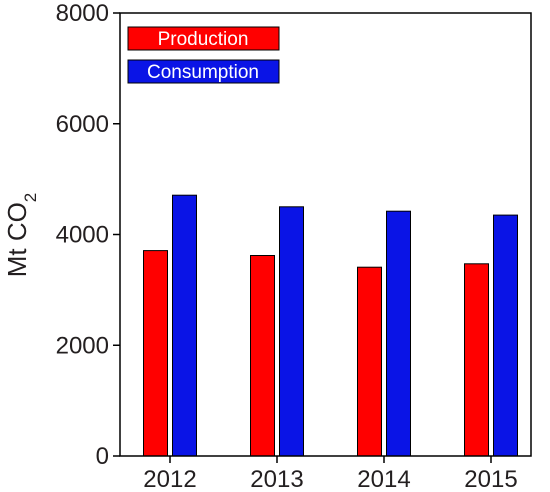 The image size is (550, 492). I want to click on bar-production-2015, so click(476, 360).